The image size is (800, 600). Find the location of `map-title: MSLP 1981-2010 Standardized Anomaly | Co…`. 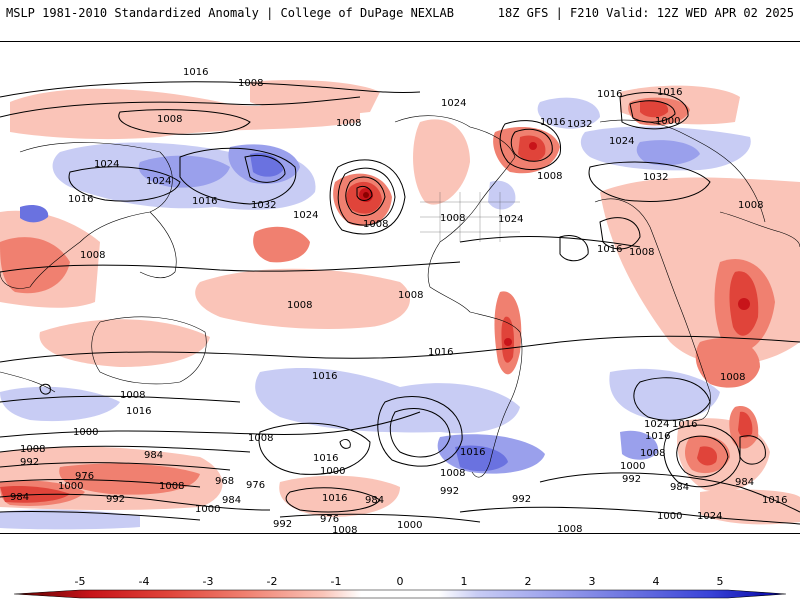

map-title: MSLP 1981-2010 Standardized Anomaly | Co… is located at coordinates (230, 13).